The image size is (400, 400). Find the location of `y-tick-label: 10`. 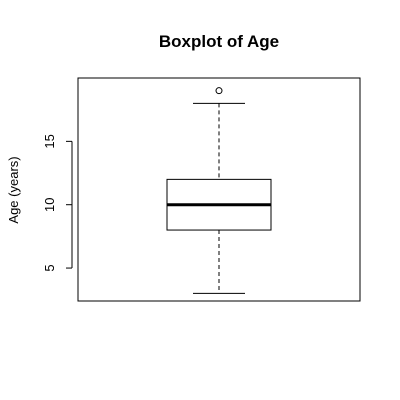

y-tick-label: 10 is located at coordinates (49, 204).